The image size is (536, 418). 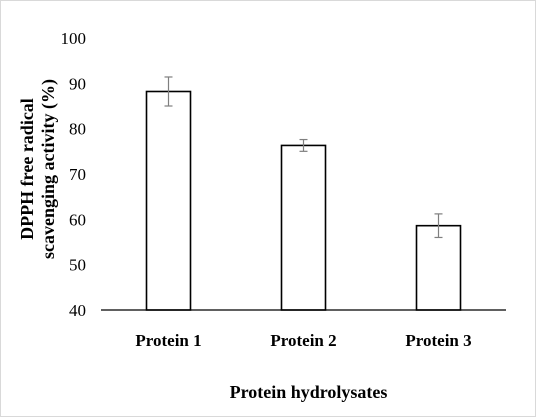 What do you see at coordinates (309, 392) in the screenshot?
I see `x-axis-title: Protein hydrolysates` at bounding box center [309, 392].